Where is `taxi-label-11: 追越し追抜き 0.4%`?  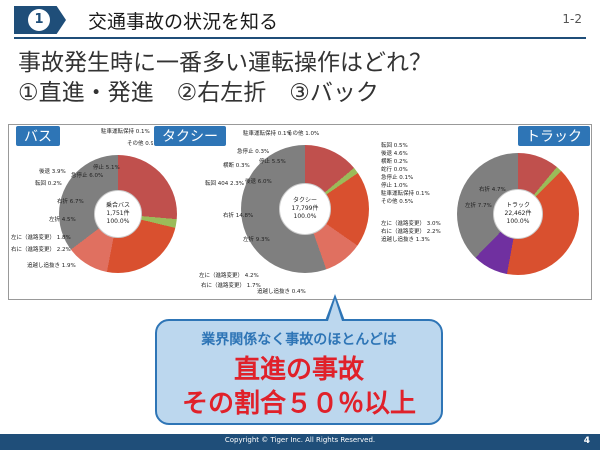
taxi-label-11: 追越し追抜き 0.4% is located at coordinates (281, 292).